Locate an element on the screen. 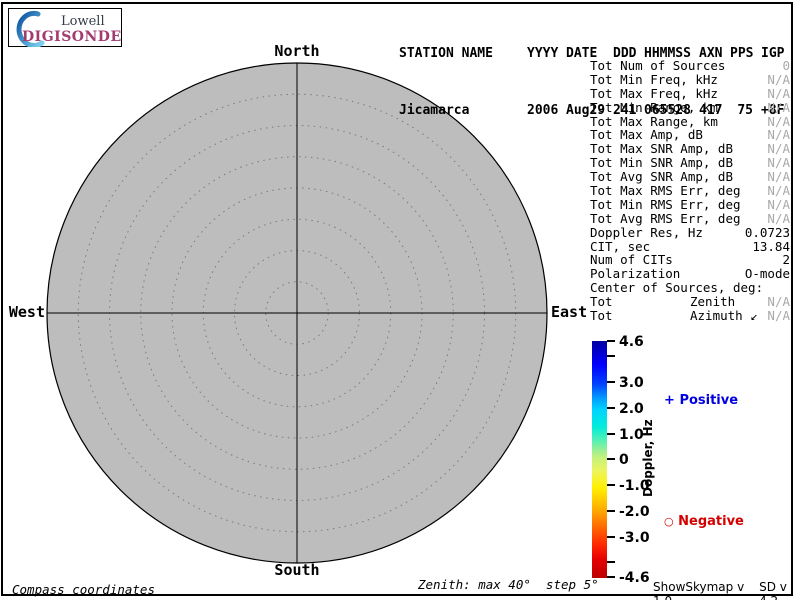  header-col-hhmmss: HHMMSS 065528 is located at coordinates (667, 82).